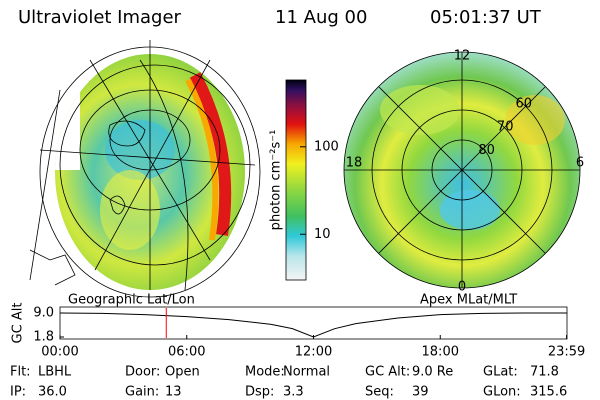  Describe the element at coordinates (313, 352) in the screenshot. I see `x-tick-label: 12:00` at that location.